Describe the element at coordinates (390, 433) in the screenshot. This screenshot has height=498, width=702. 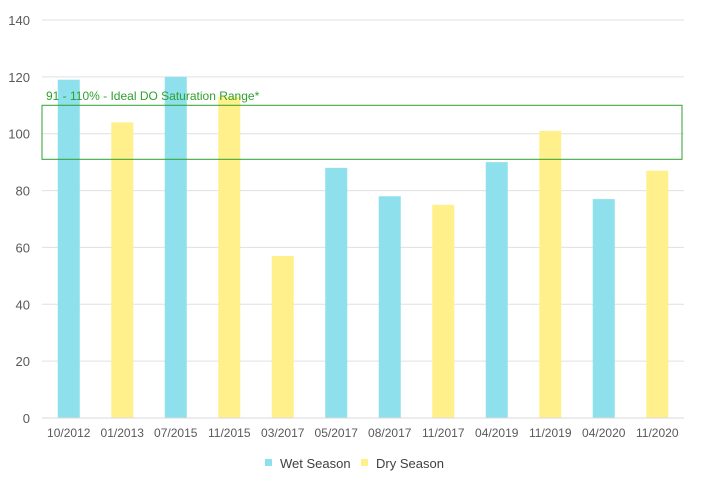
I see `x-tick-label: 08/2017` at that location.